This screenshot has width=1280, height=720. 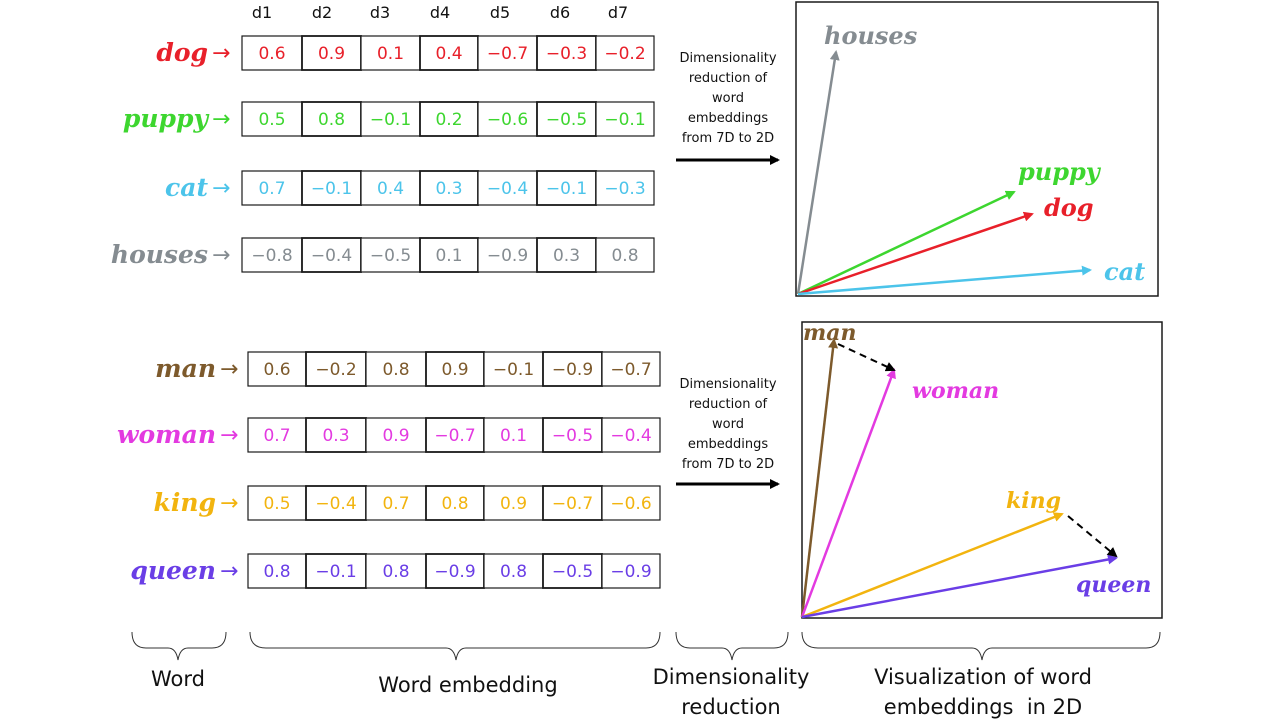 What do you see at coordinates (335, 370) in the screenshot?
I see `embedding-value: −0.2` at bounding box center [335, 370].